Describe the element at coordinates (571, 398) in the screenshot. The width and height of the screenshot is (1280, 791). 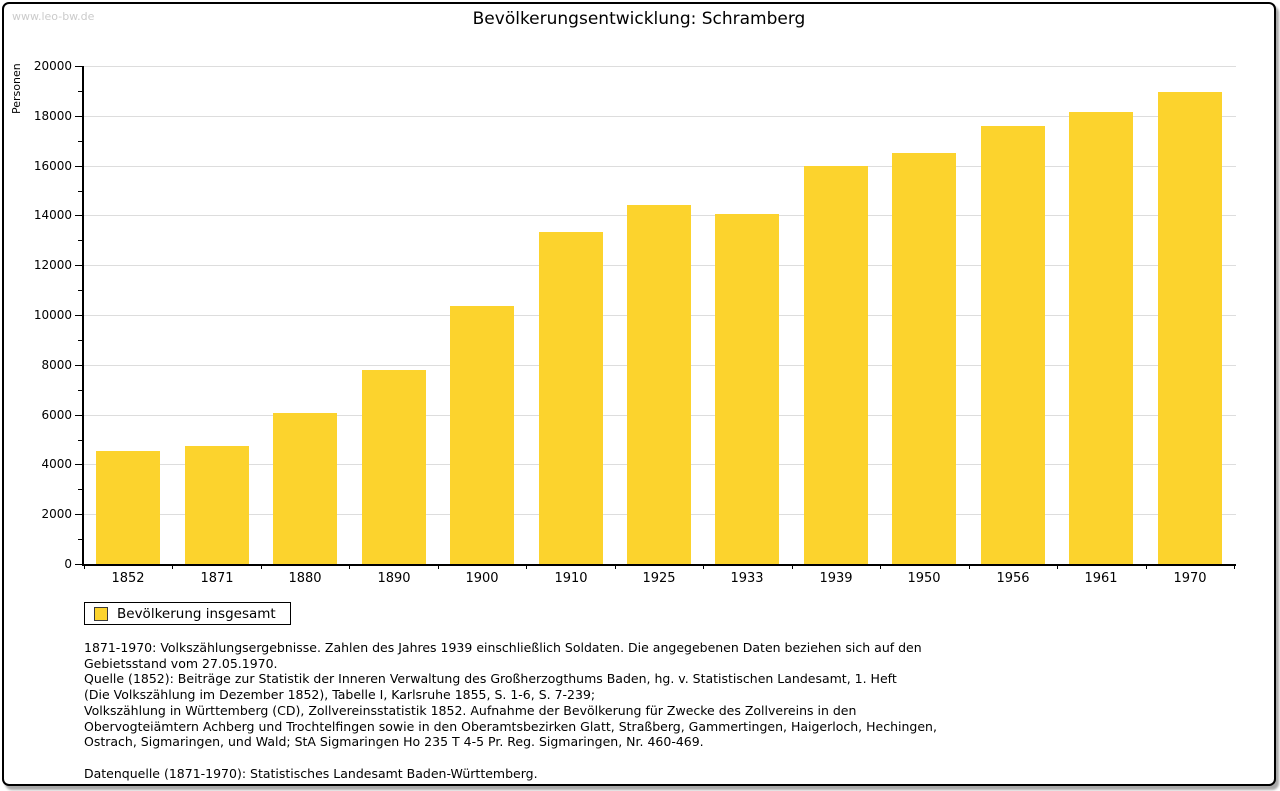
I see `bar-1910` at that location.